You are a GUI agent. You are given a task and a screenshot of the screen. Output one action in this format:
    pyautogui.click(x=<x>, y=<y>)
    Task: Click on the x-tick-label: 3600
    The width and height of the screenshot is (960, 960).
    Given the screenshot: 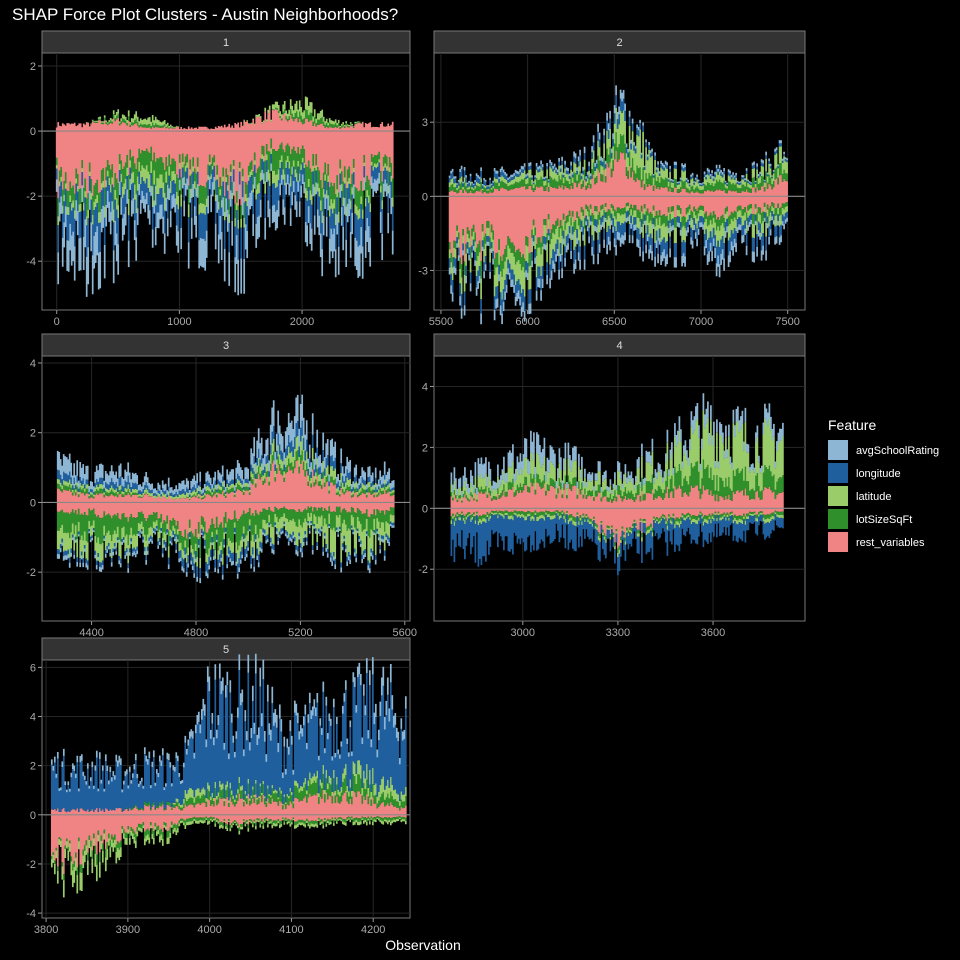 What is the action you would take?
    pyautogui.click(x=713, y=633)
    